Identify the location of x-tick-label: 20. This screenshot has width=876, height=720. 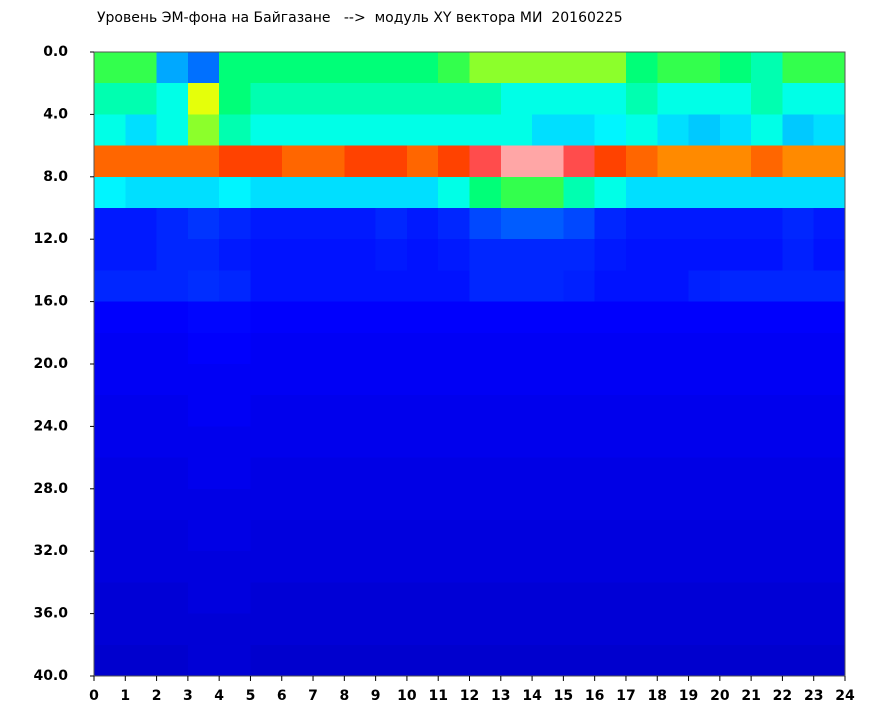
(720, 696).